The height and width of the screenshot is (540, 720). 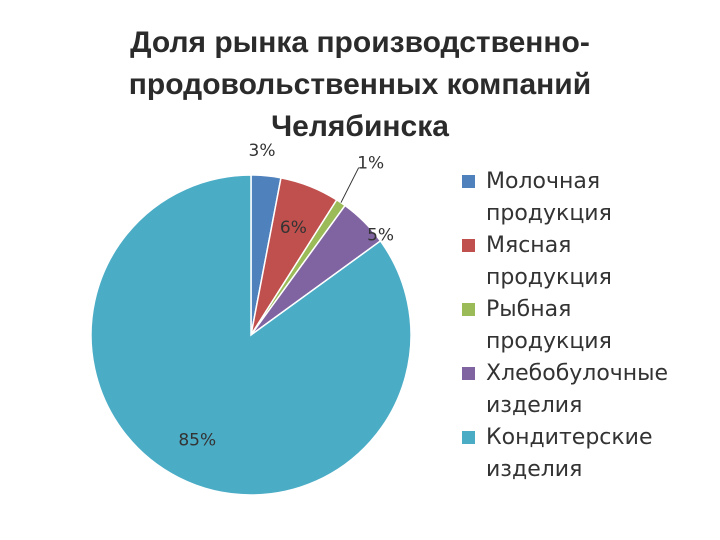 I want to click on legend-label-confectionery-line-2: изделия, so click(x=534, y=469).